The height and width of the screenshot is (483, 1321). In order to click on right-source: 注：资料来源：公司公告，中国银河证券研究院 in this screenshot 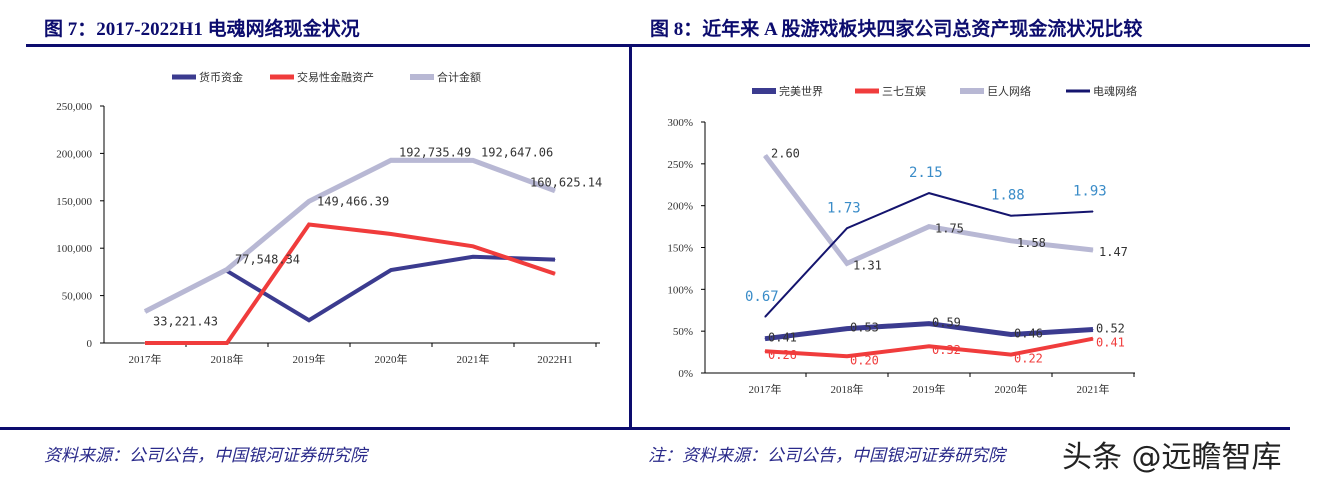, I will do `click(826, 456)`.